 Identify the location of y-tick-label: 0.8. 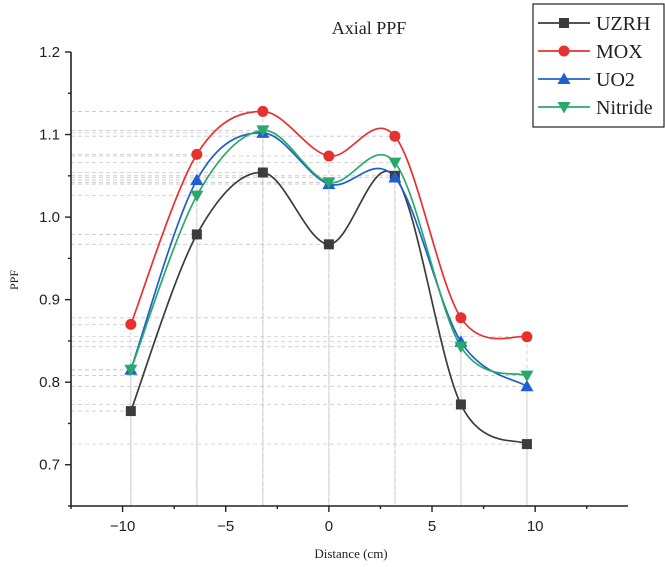
(49, 382).